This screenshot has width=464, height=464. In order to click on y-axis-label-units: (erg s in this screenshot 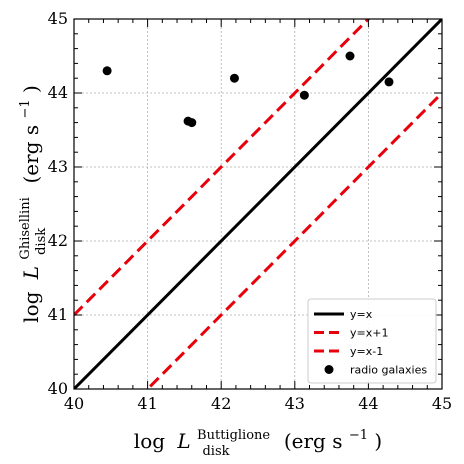, I will do `click(31, 154)`.